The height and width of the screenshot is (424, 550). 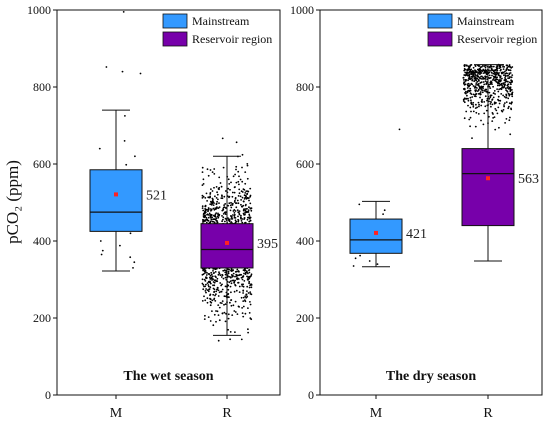 I want to click on legend-swatch, so click(x=175, y=39).